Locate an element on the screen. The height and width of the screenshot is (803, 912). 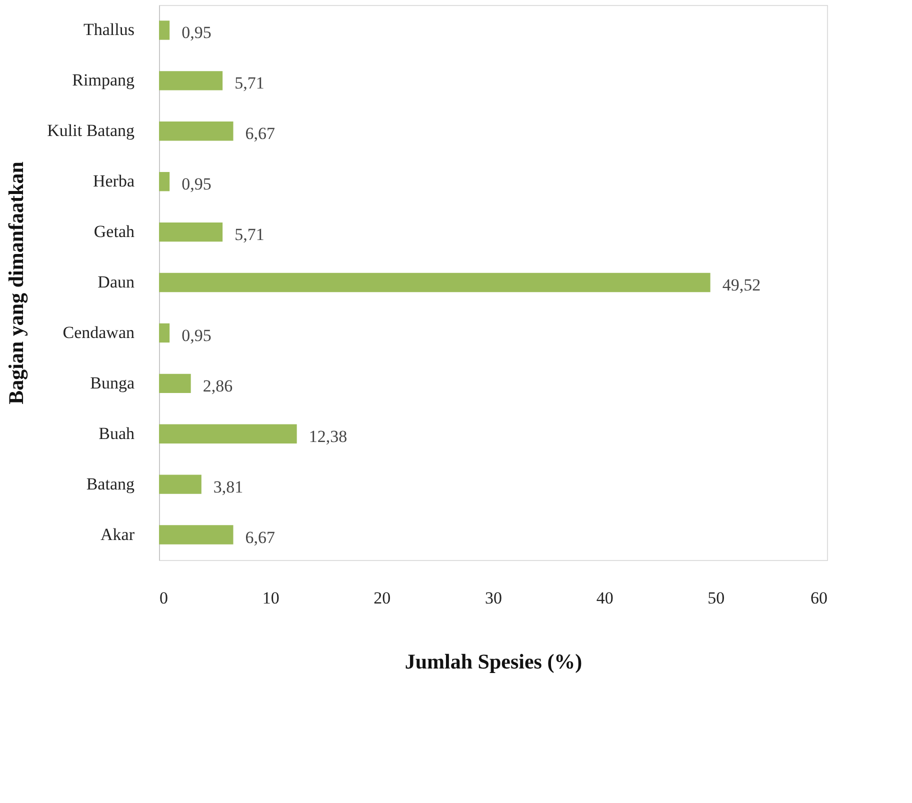
data-label: 12,38 is located at coordinates (328, 436).